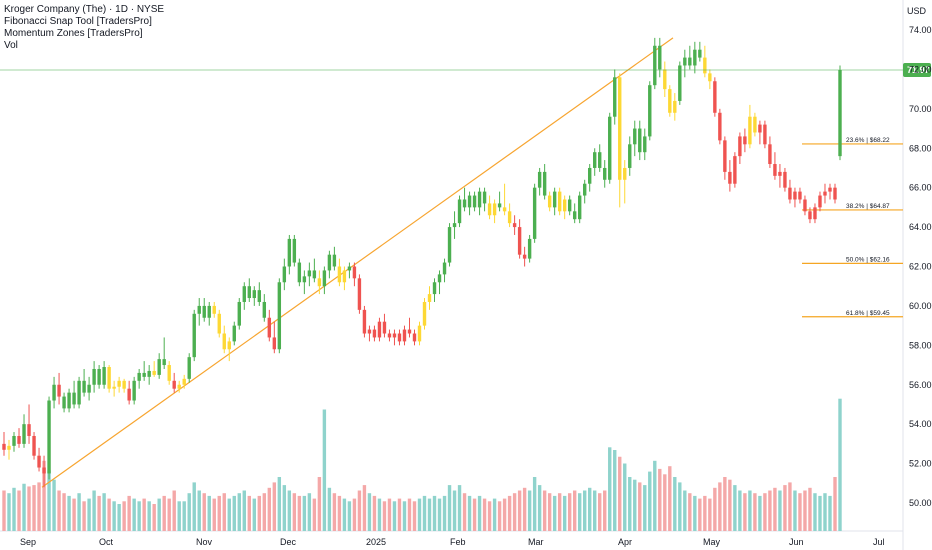  What do you see at coordinates (625, 542) in the screenshot?
I see `time-tick-label: Apr` at bounding box center [625, 542].